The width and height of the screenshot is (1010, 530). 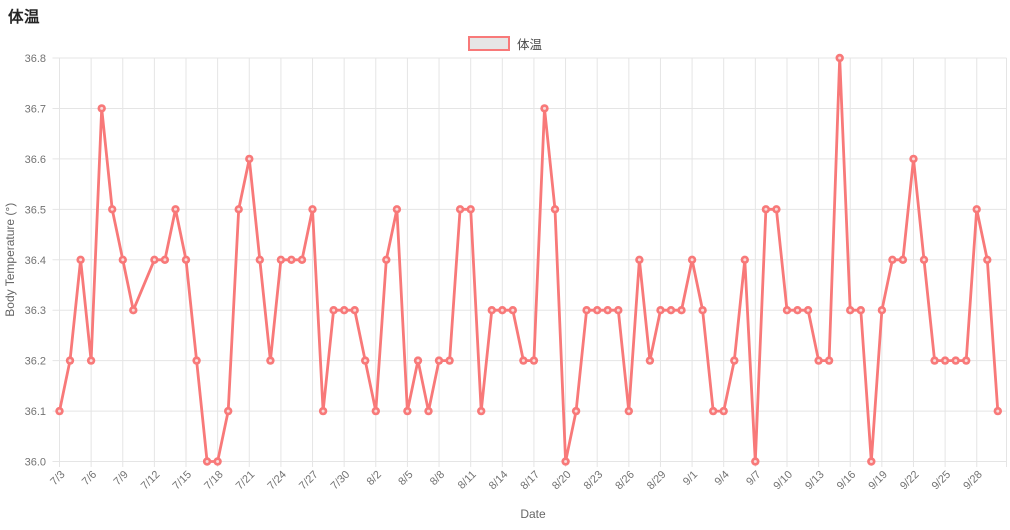 What do you see at coordinates (35, 109) in the screenshot?
I see `y-tick-label: 36.7` at bounding box center [35, 109].